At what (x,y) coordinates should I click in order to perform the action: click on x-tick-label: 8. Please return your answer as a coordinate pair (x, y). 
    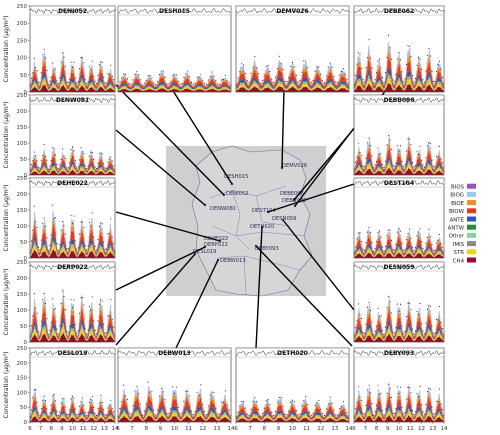
    Looking at the image, I should click on (377, 429).